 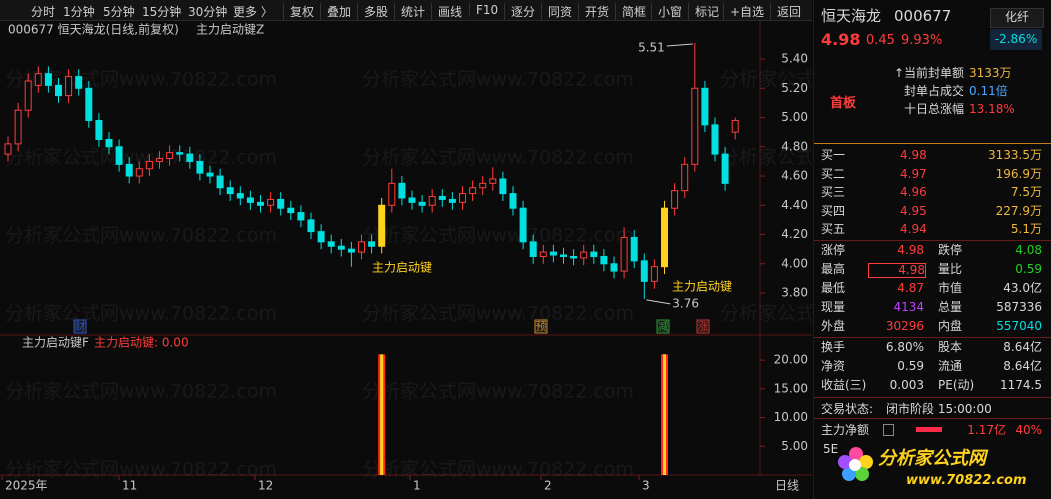 I want to click on low-label: 3.76, so click(x=685, y=303).